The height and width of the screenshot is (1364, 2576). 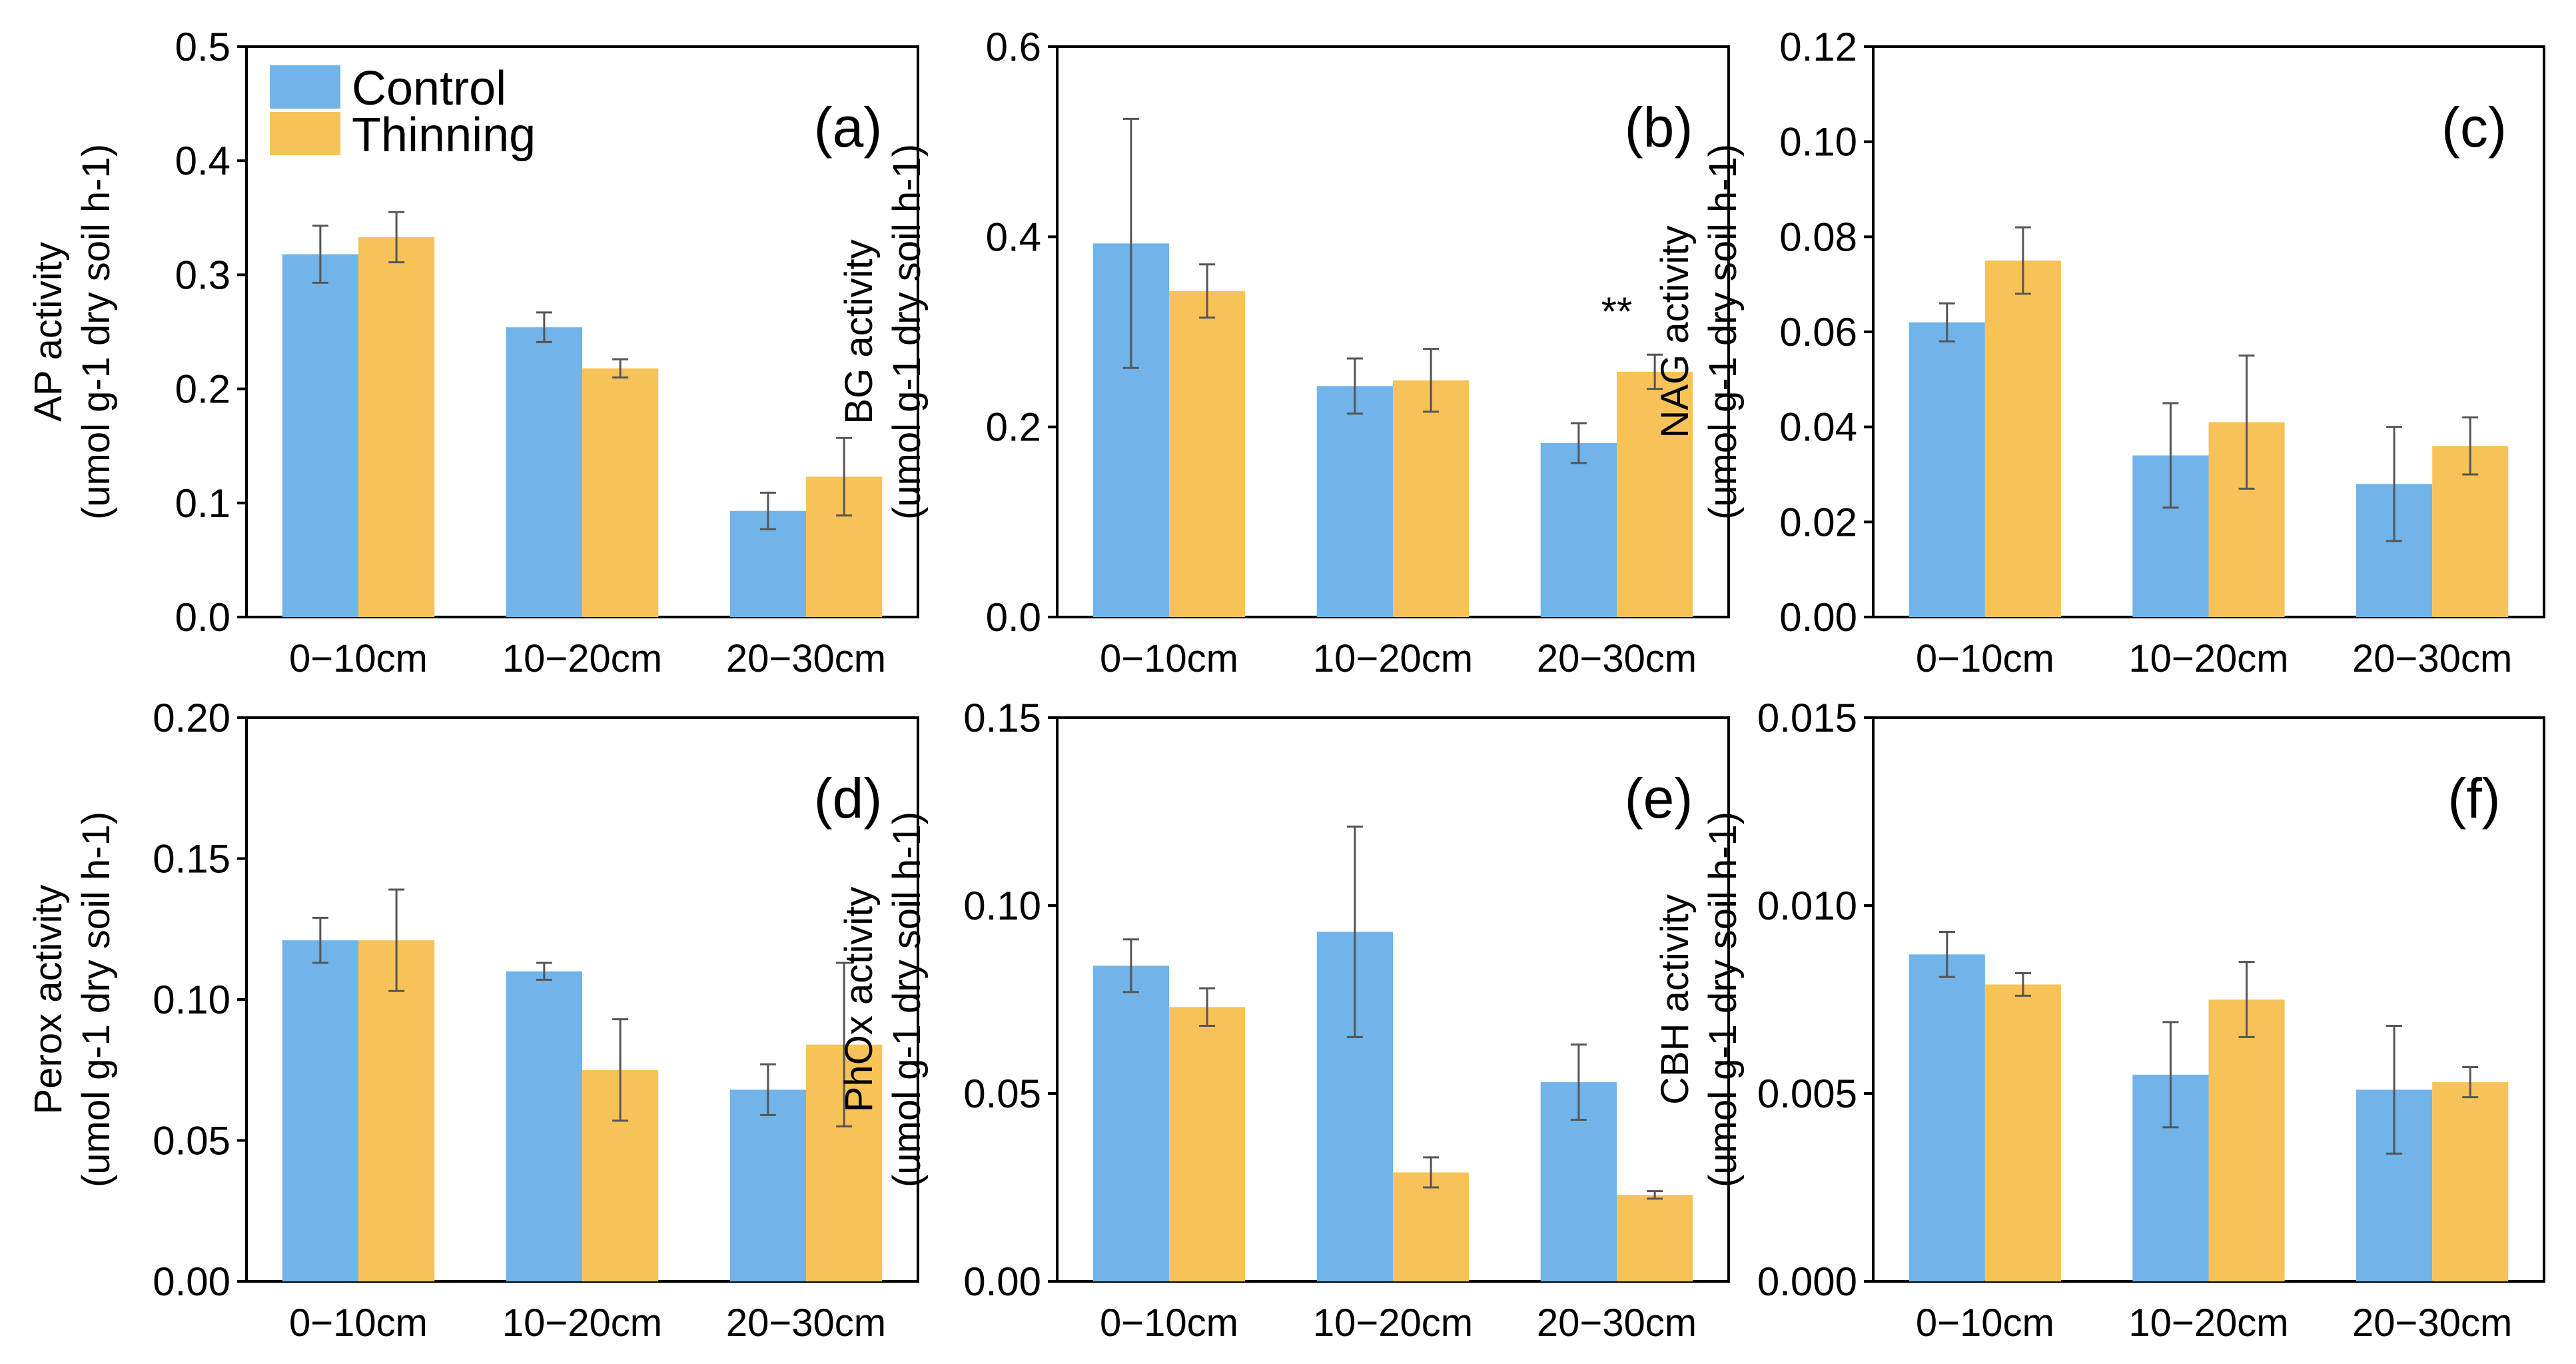 What do you see at coordinates (2474, 127) in the screenshot?
I see `panel-label: (c)` at bounding box center [2474, 127].